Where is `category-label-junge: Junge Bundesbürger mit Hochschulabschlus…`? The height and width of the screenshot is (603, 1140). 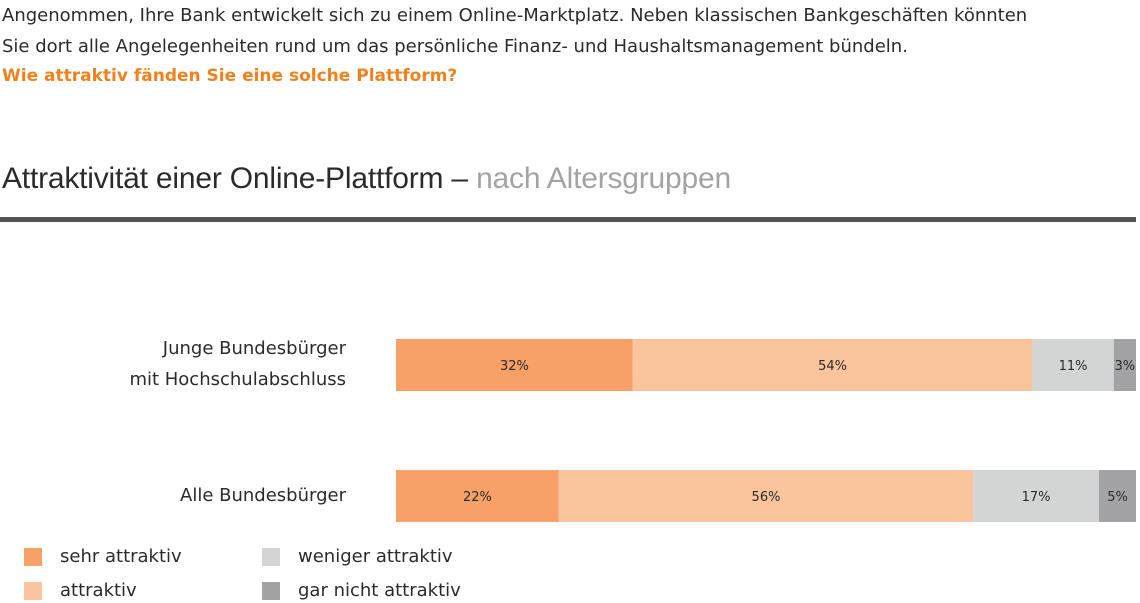
category-label-junge: Junge Bundesbürger mit Hochschulabschlus… is located at coordinates (237, 364).